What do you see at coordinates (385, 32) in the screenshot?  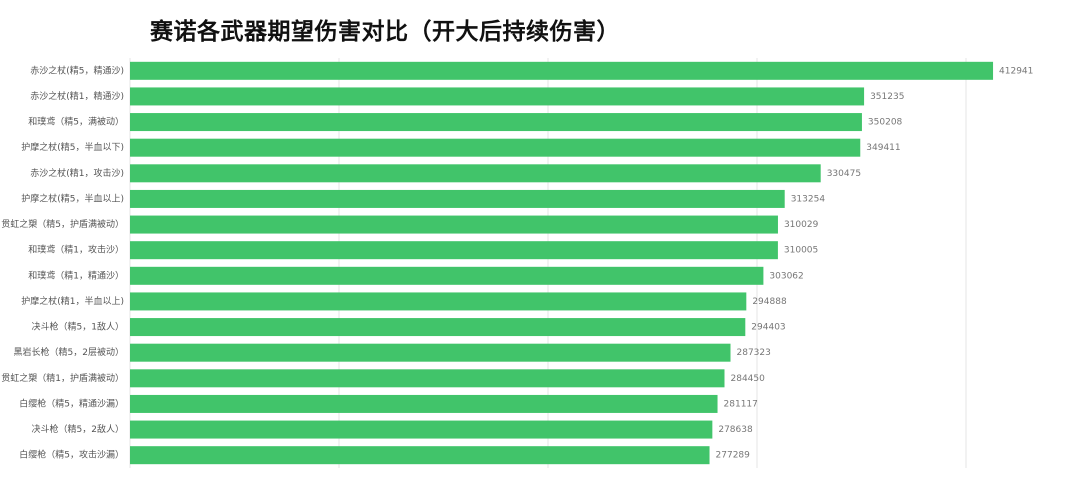 I see `chart-title: 赛诺各武器期望伤害对比（开大后持续伤害）` at bounding box center [385, 32].